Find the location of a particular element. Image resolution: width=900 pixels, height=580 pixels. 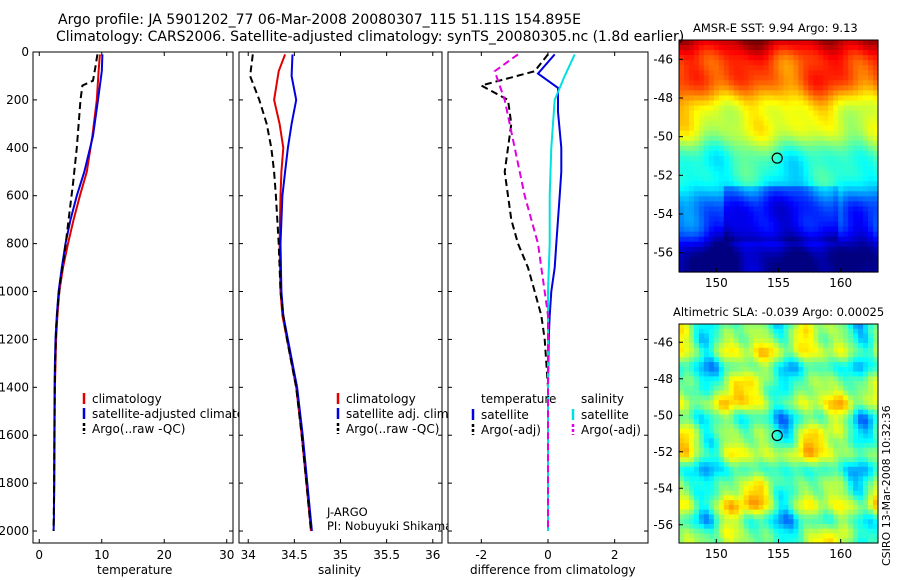

legend-entry: satellite is located at coordinates (605, 415).